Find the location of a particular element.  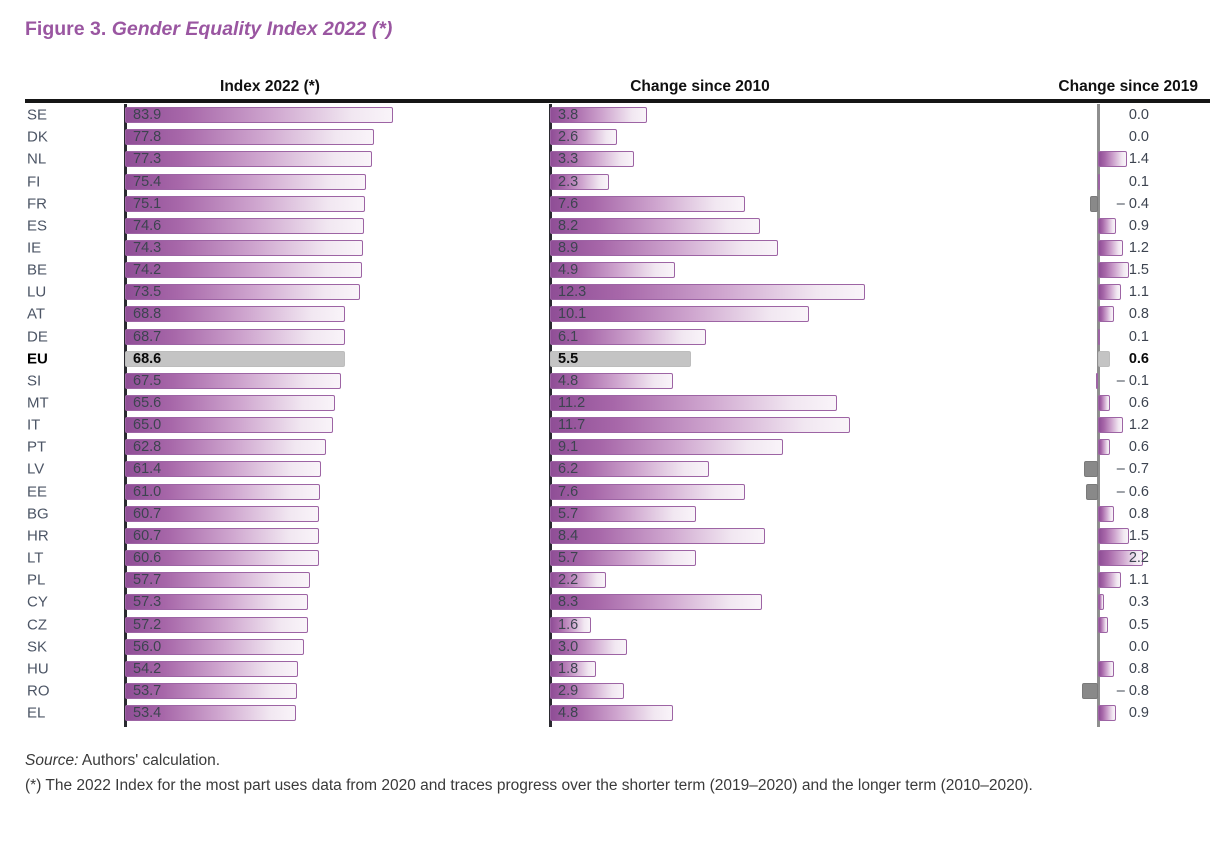

row-label: AT is located at coordinates (36, 314).